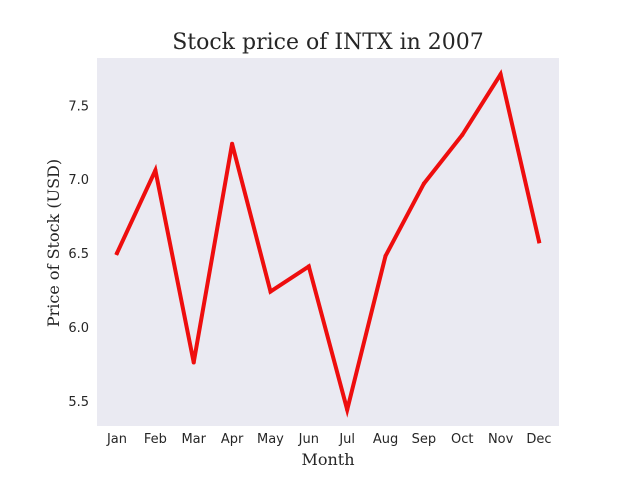 The height and width of the screenshot is (480, 640). I want to click on x-tick-label: Jan, so click(116, 439).